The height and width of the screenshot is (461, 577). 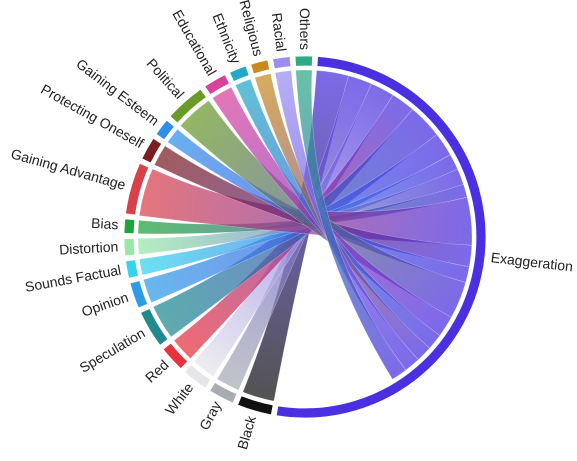 What do you see at coordinates (139, 294) in the screenshot?
I see `group-arc-opinion` at bounding box center [139, 294].